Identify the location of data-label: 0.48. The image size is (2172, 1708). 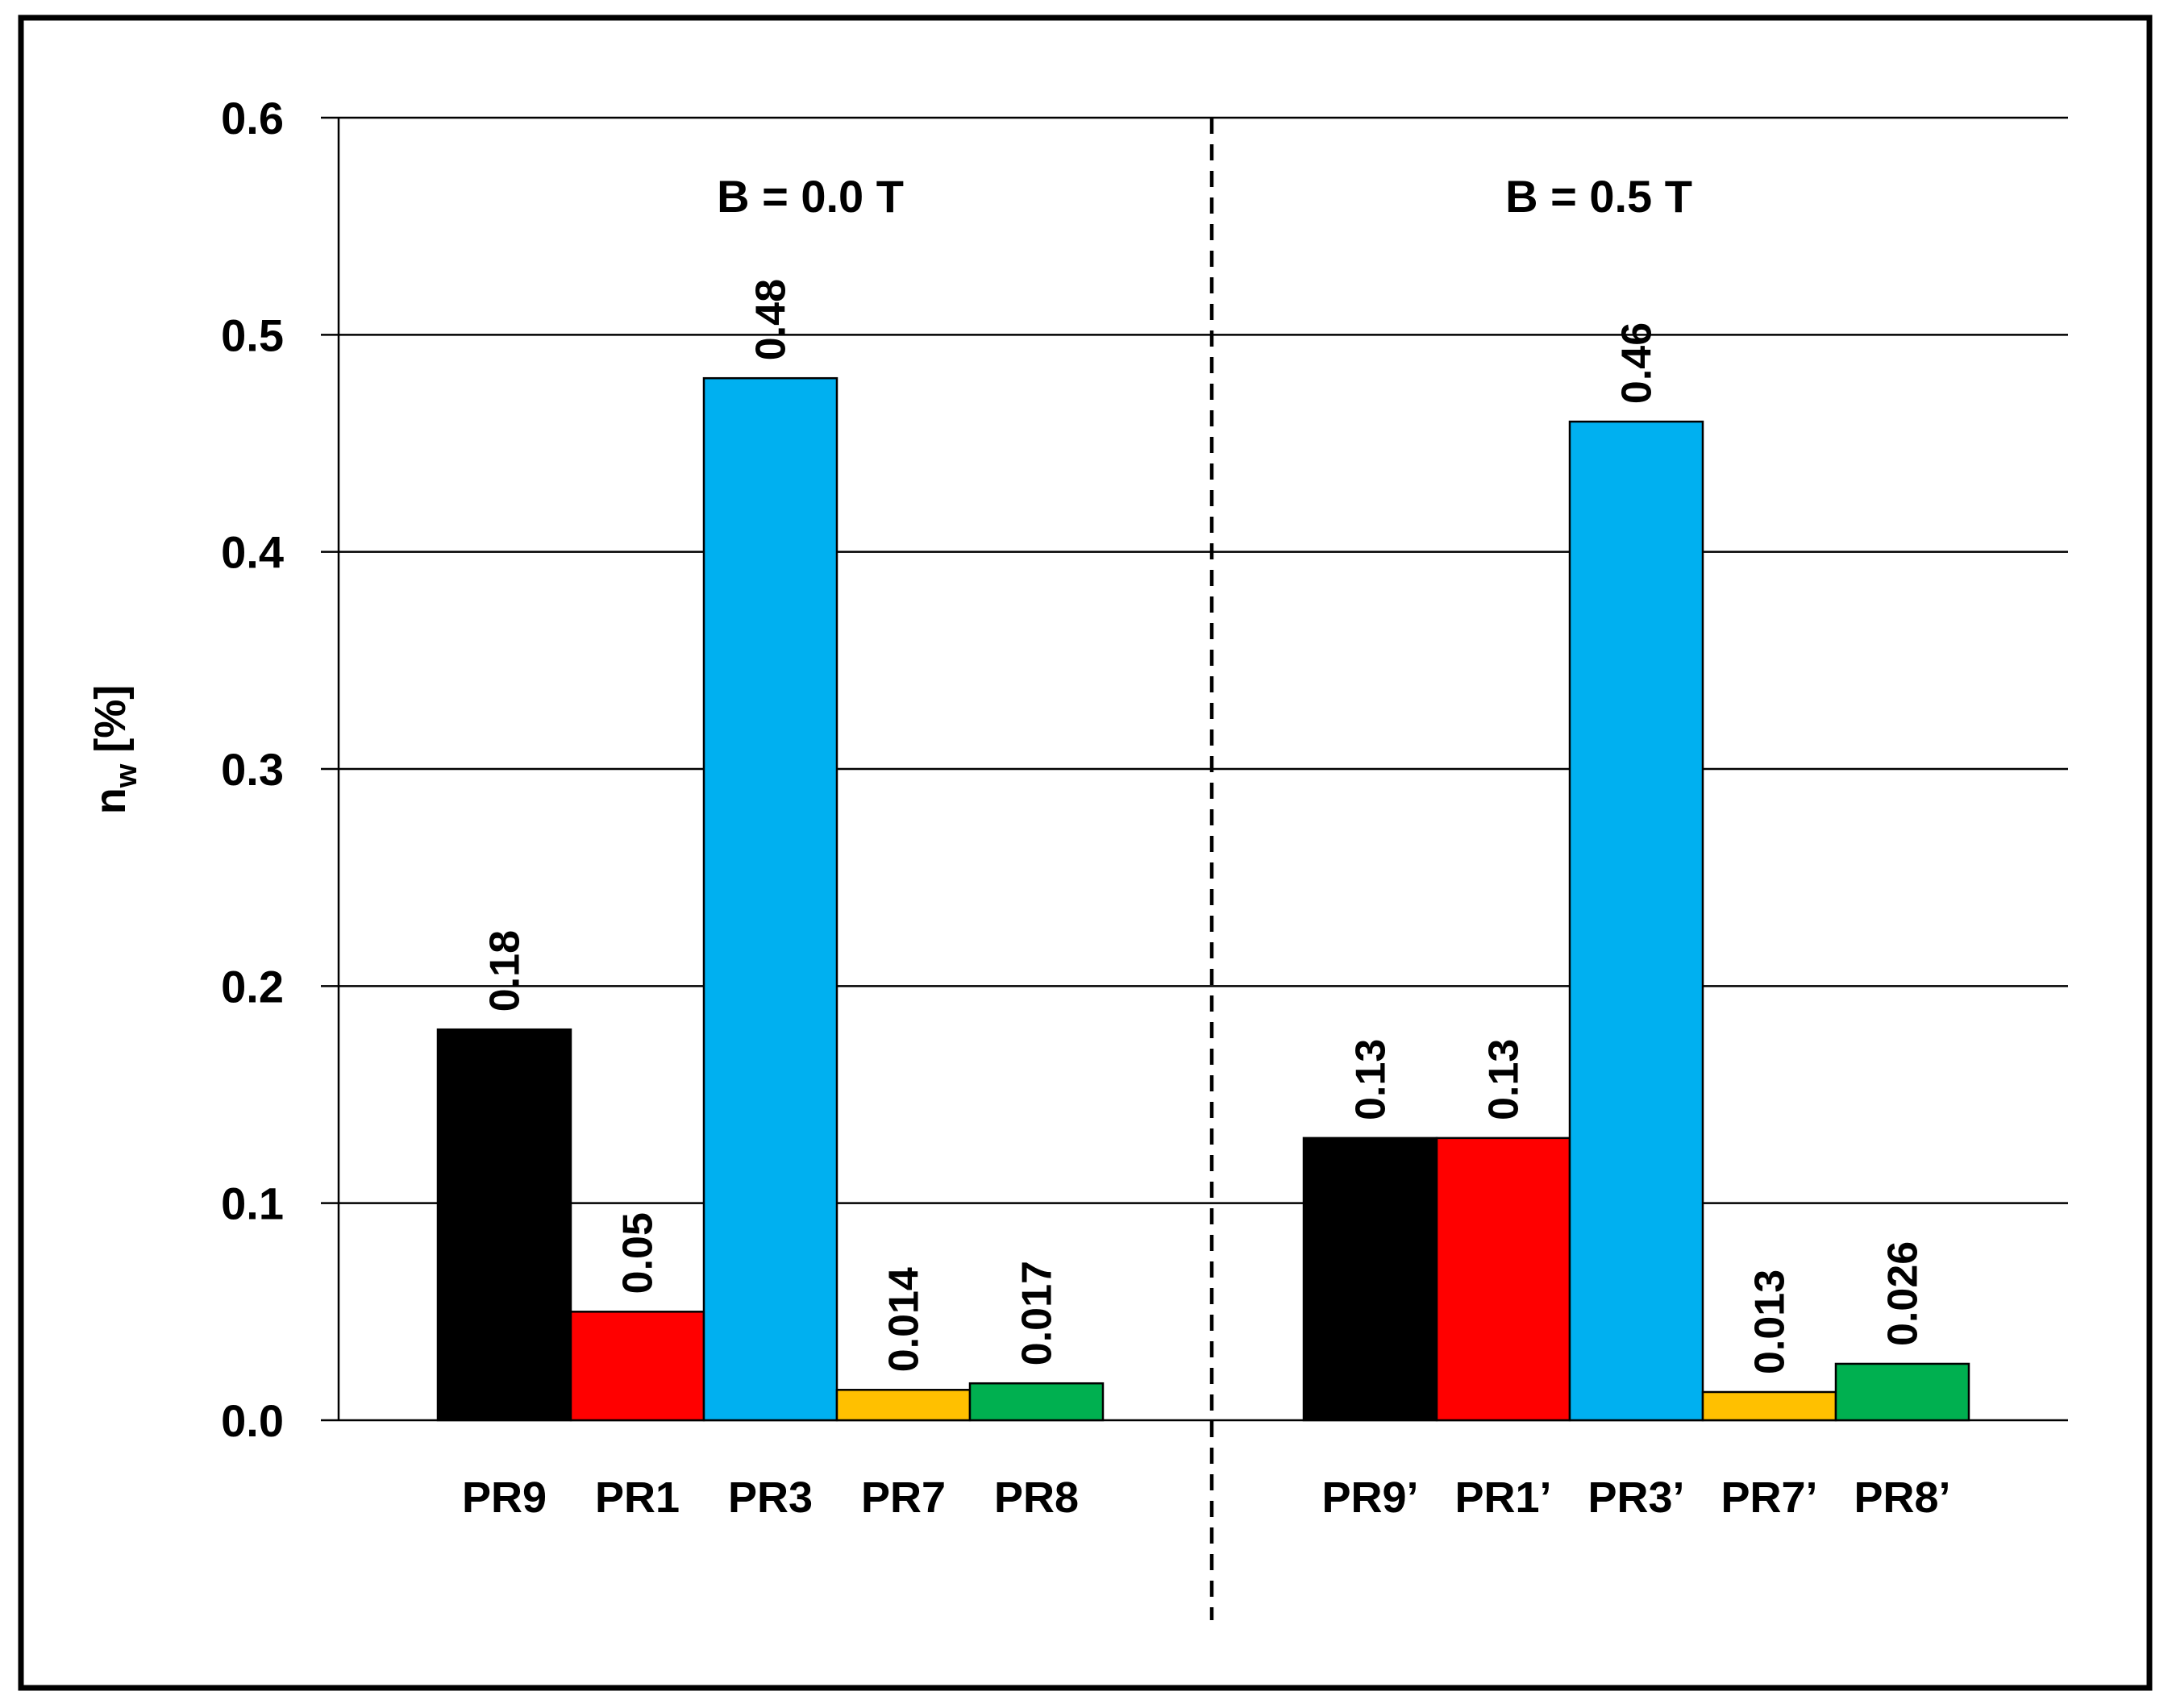
(771, 319).